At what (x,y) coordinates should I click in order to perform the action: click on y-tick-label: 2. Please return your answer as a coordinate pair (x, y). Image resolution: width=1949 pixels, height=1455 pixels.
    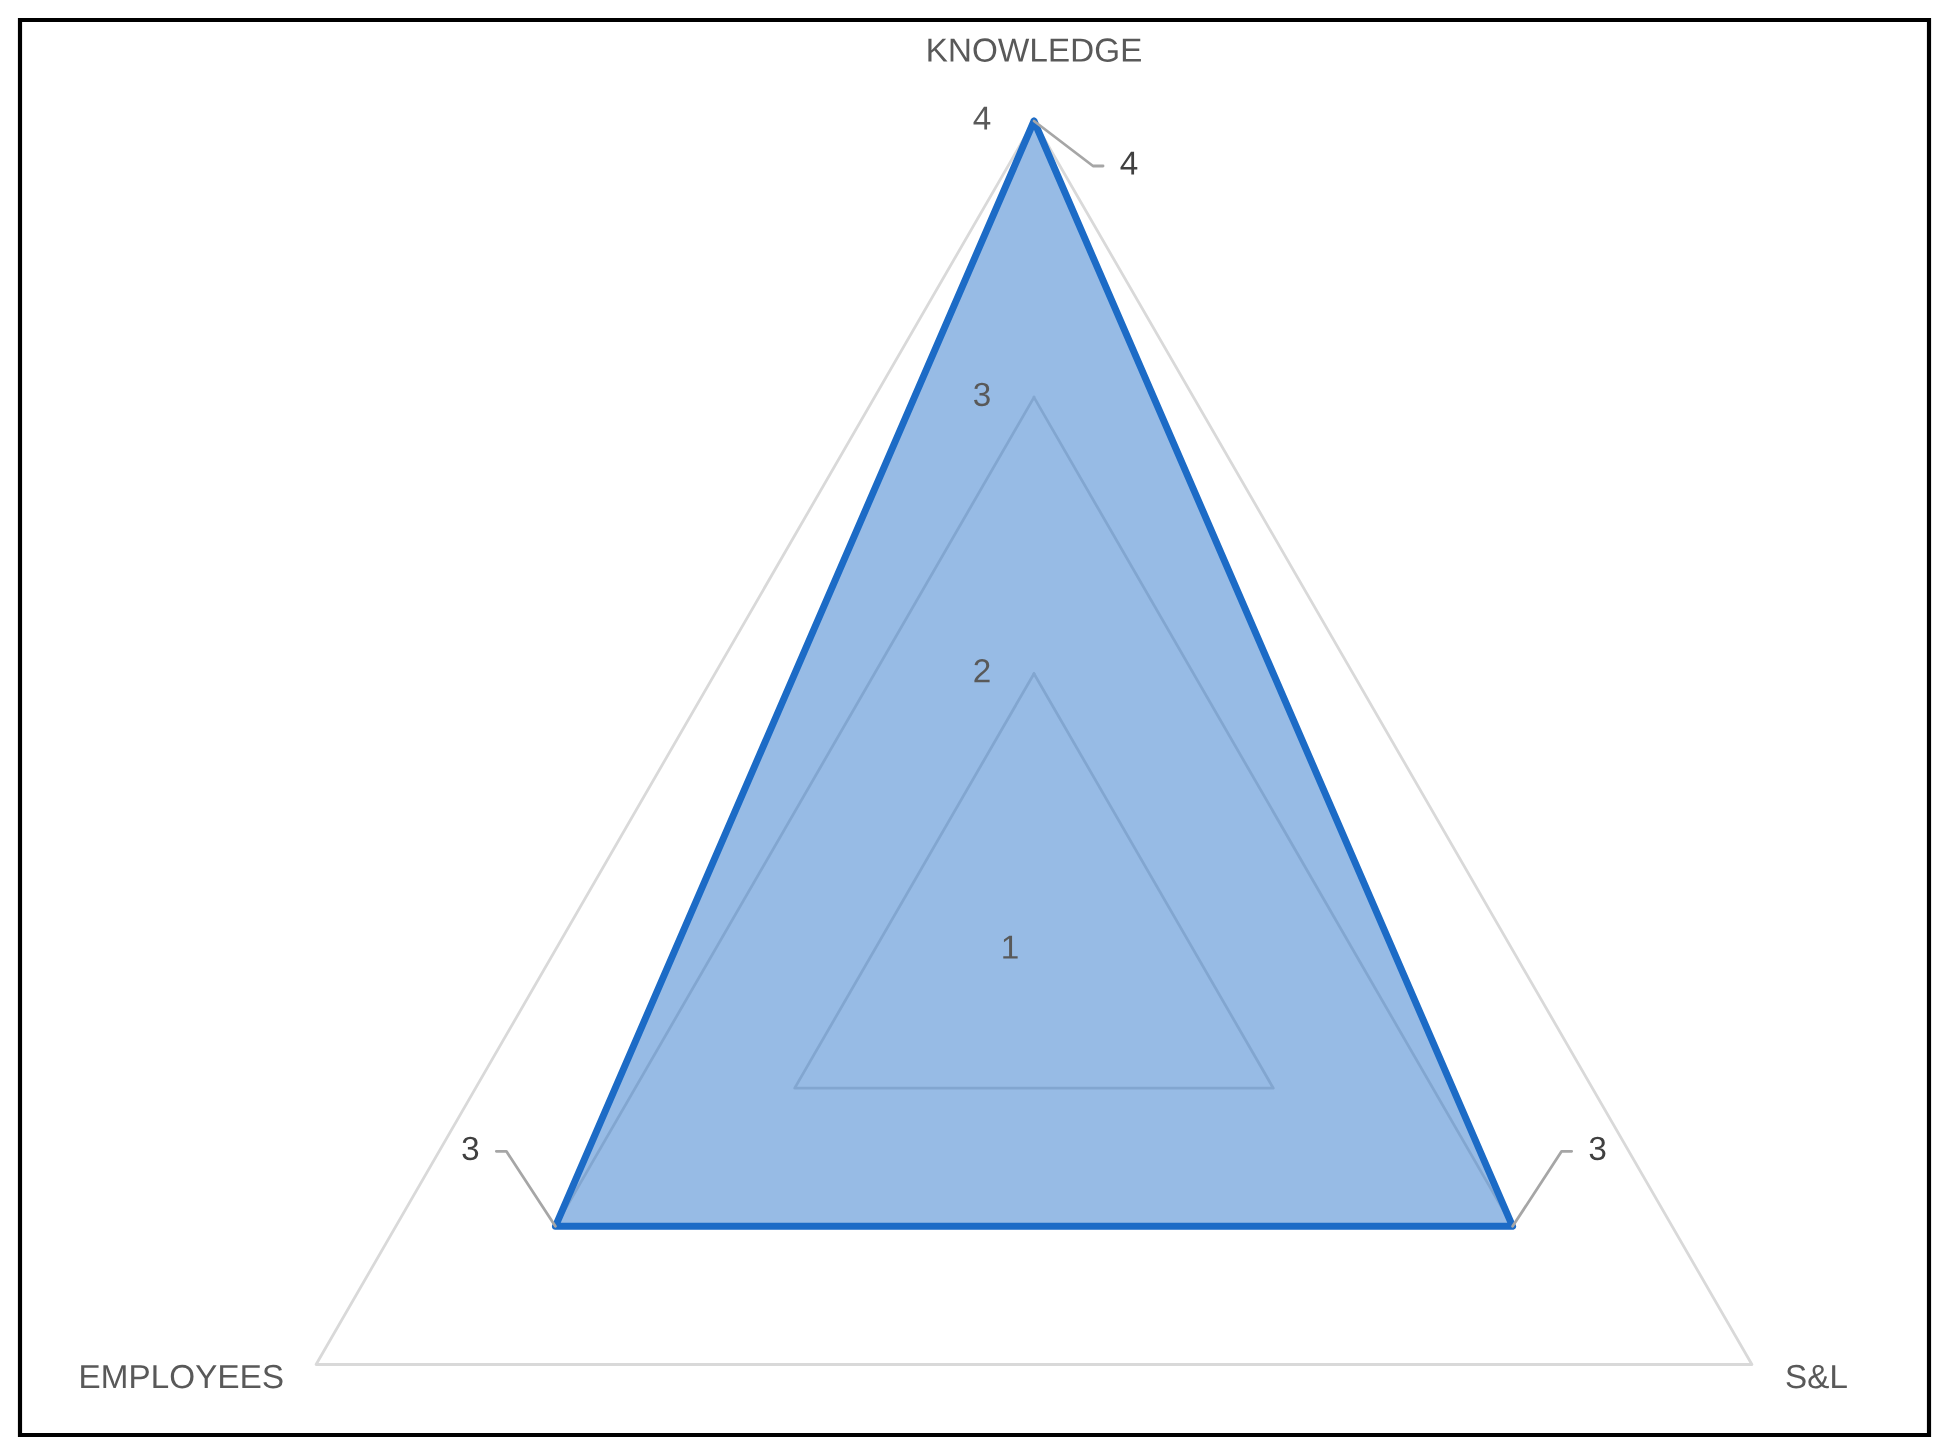
    Looking at the image, I should click on (982, 671).